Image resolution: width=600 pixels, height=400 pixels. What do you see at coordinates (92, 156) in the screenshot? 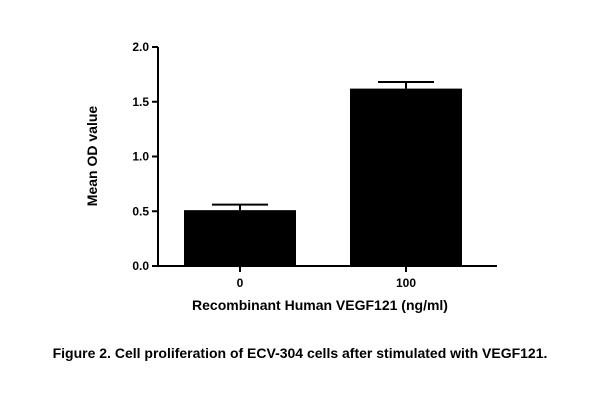
I see `y-axis-title: Mean OD value` at bounding box center [92, 156].